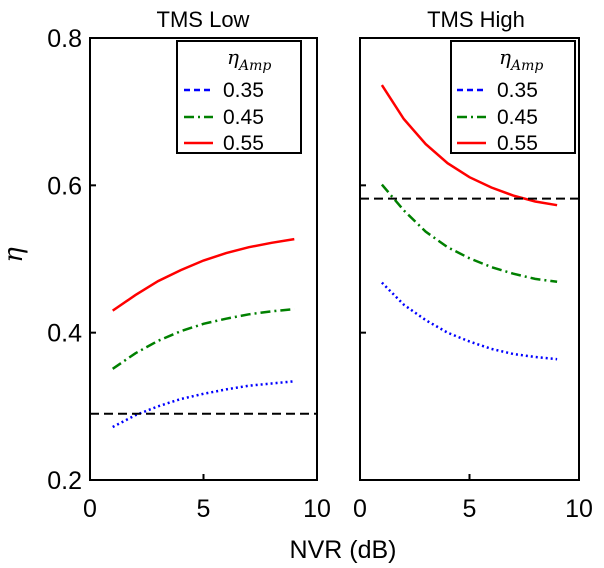  What do you see at coordinates (517, 143) in the screenshot?
I see `right-legend-label-2: 0.55` at bounding box center [517, 143].